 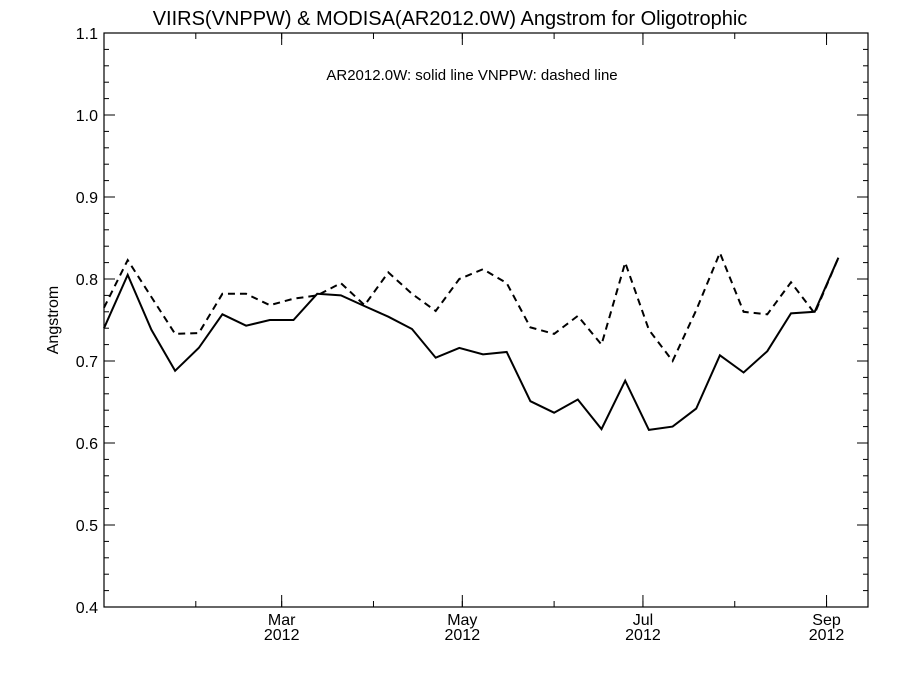 What do you see at coordinates (87, 280) in the screenshot?
I see `y-tick-label: 0.8` at bounding box center [87, 280].